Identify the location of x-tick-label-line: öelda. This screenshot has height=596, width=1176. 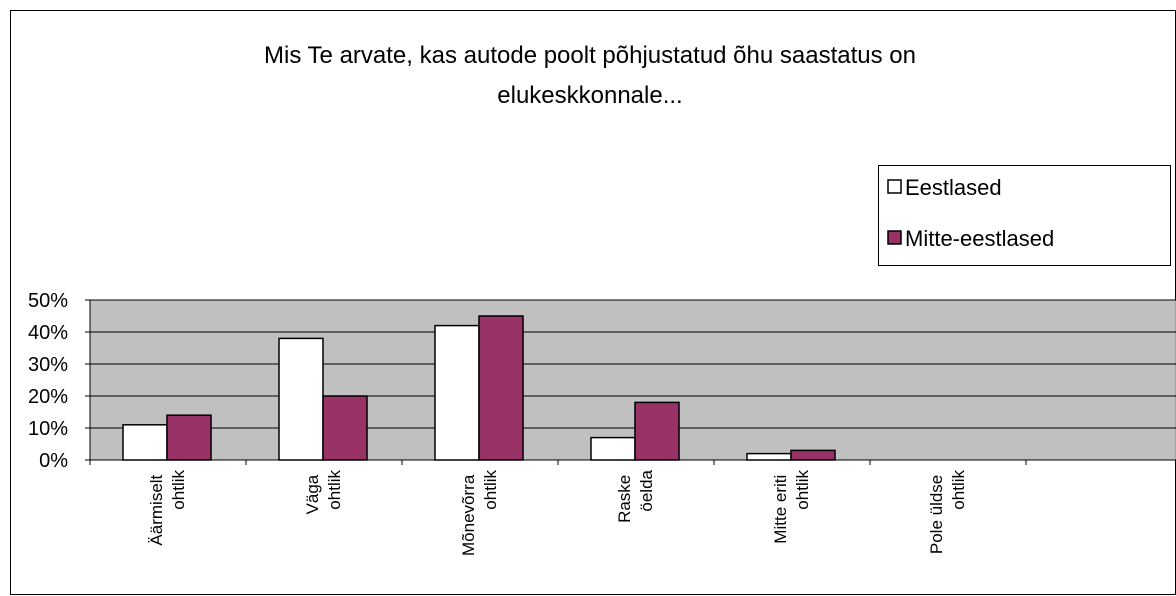
(646, 490).